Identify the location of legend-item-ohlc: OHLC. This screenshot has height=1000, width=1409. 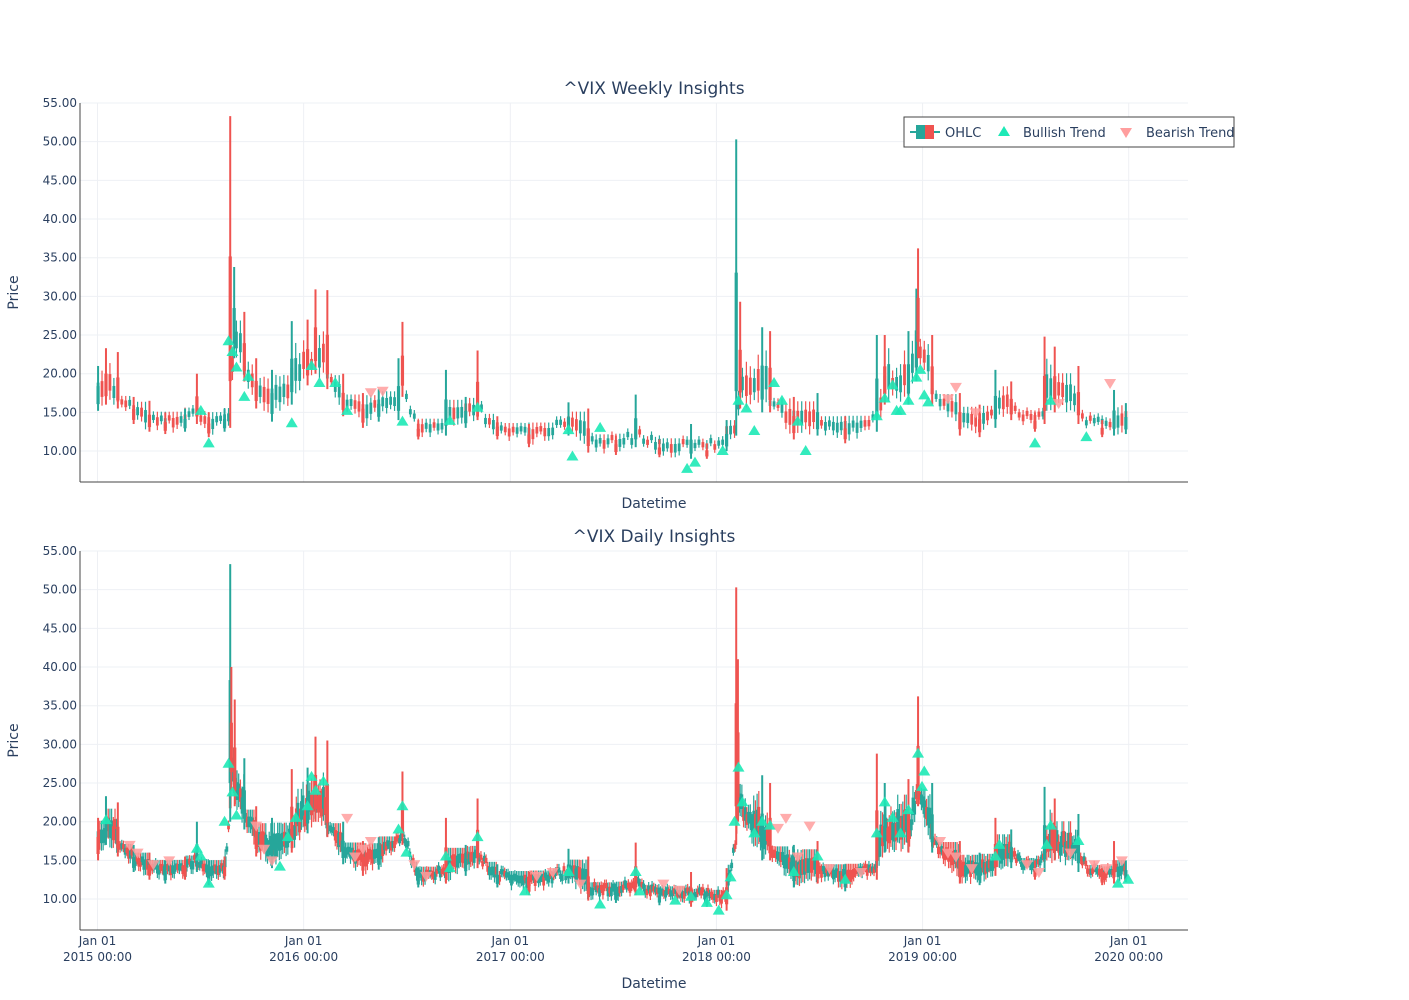
(945, 133).